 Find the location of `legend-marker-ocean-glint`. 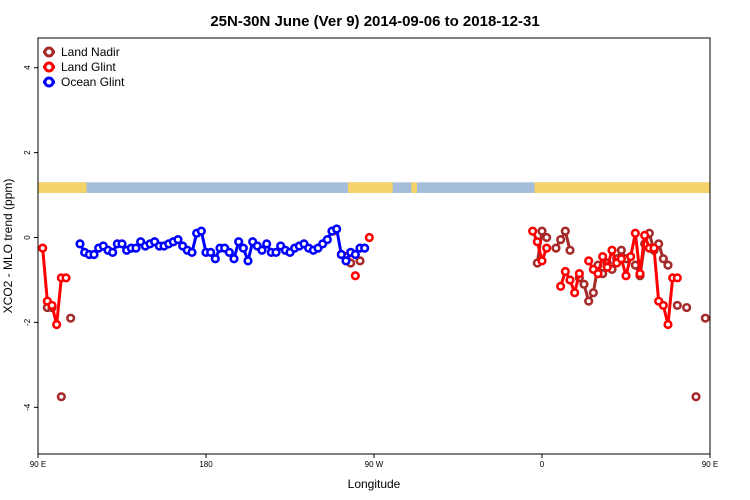

legend-marker-ocean-glint is located at coordinates (49, 82).